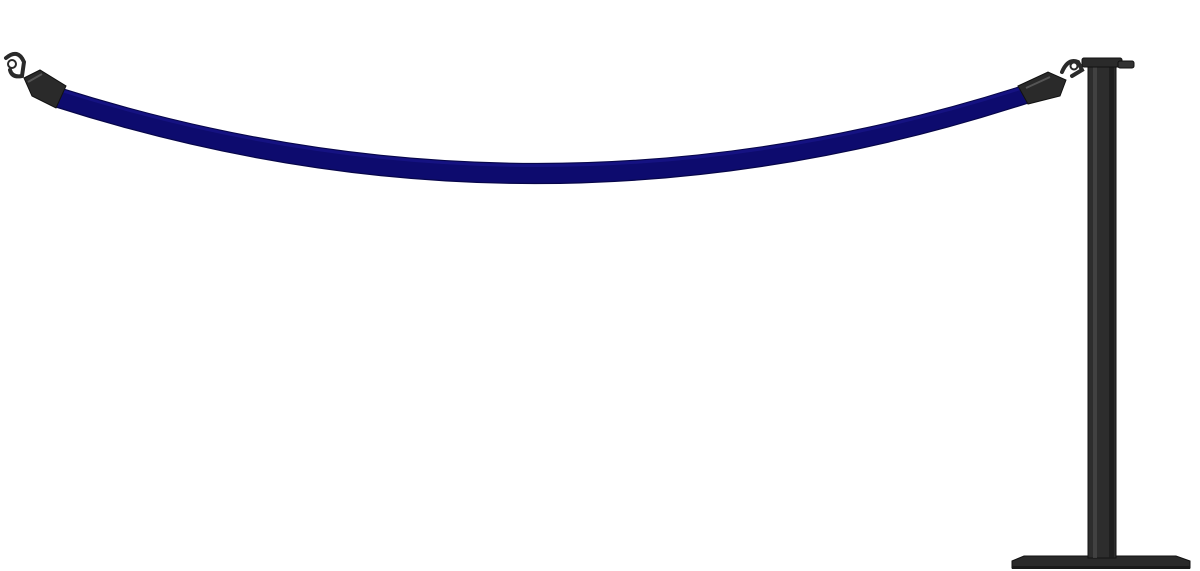 This screenshot has width=1200, height=571. What do you see at coordinates (542, 135) in the screenshot?
I see `velvet-rope` at bounding box center [542, 135].